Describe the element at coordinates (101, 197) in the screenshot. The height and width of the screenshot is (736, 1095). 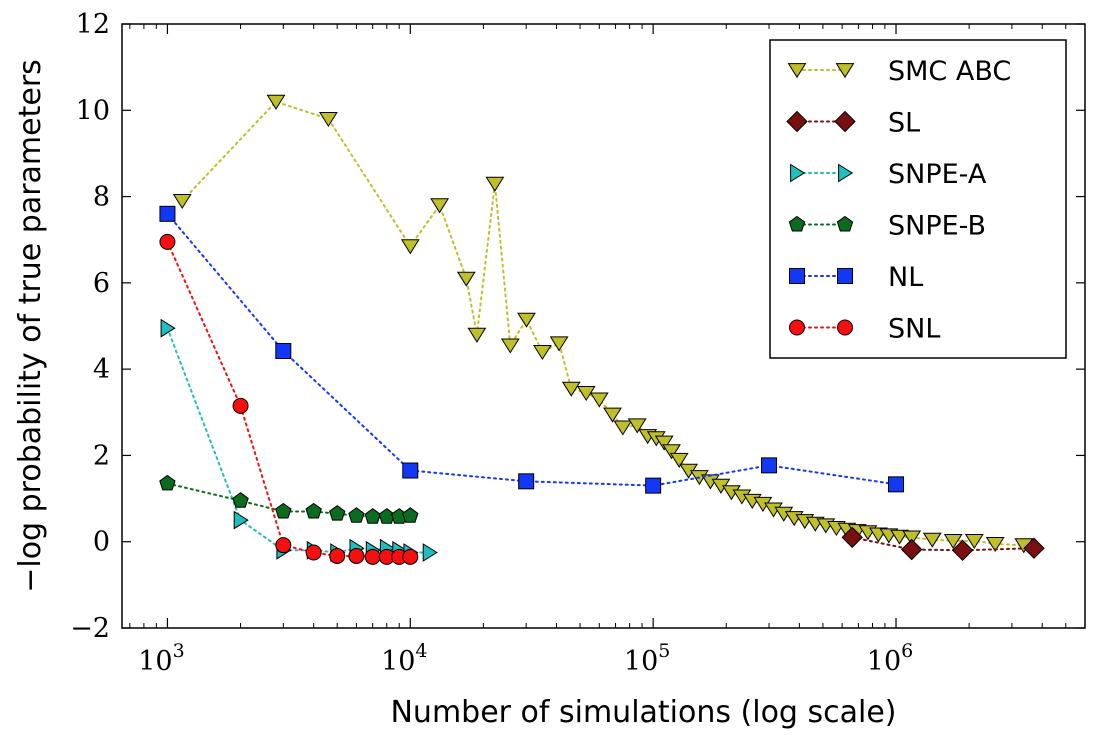
I see `y-tick-label: 8` at that location.